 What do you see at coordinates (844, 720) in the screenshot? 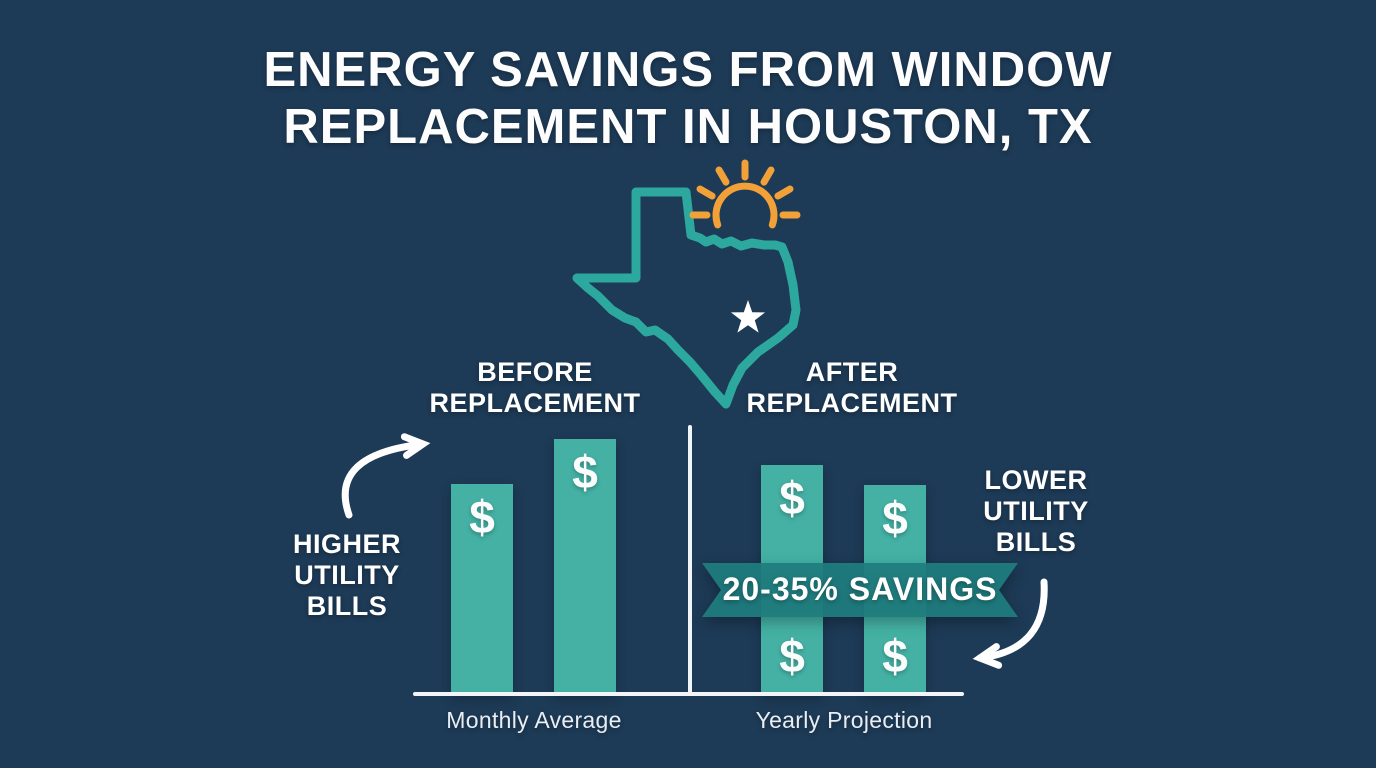
I see `axis-label-yearly-projection: Yearly Projection` at bounding box center [844, 720].